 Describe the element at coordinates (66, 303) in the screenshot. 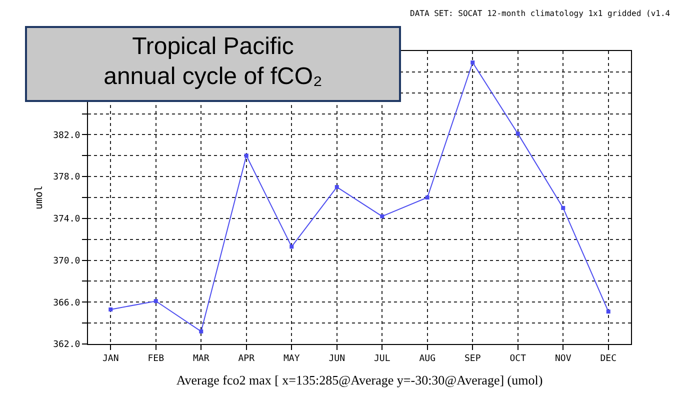

I see `y-tick-label: 366.0` at that location.